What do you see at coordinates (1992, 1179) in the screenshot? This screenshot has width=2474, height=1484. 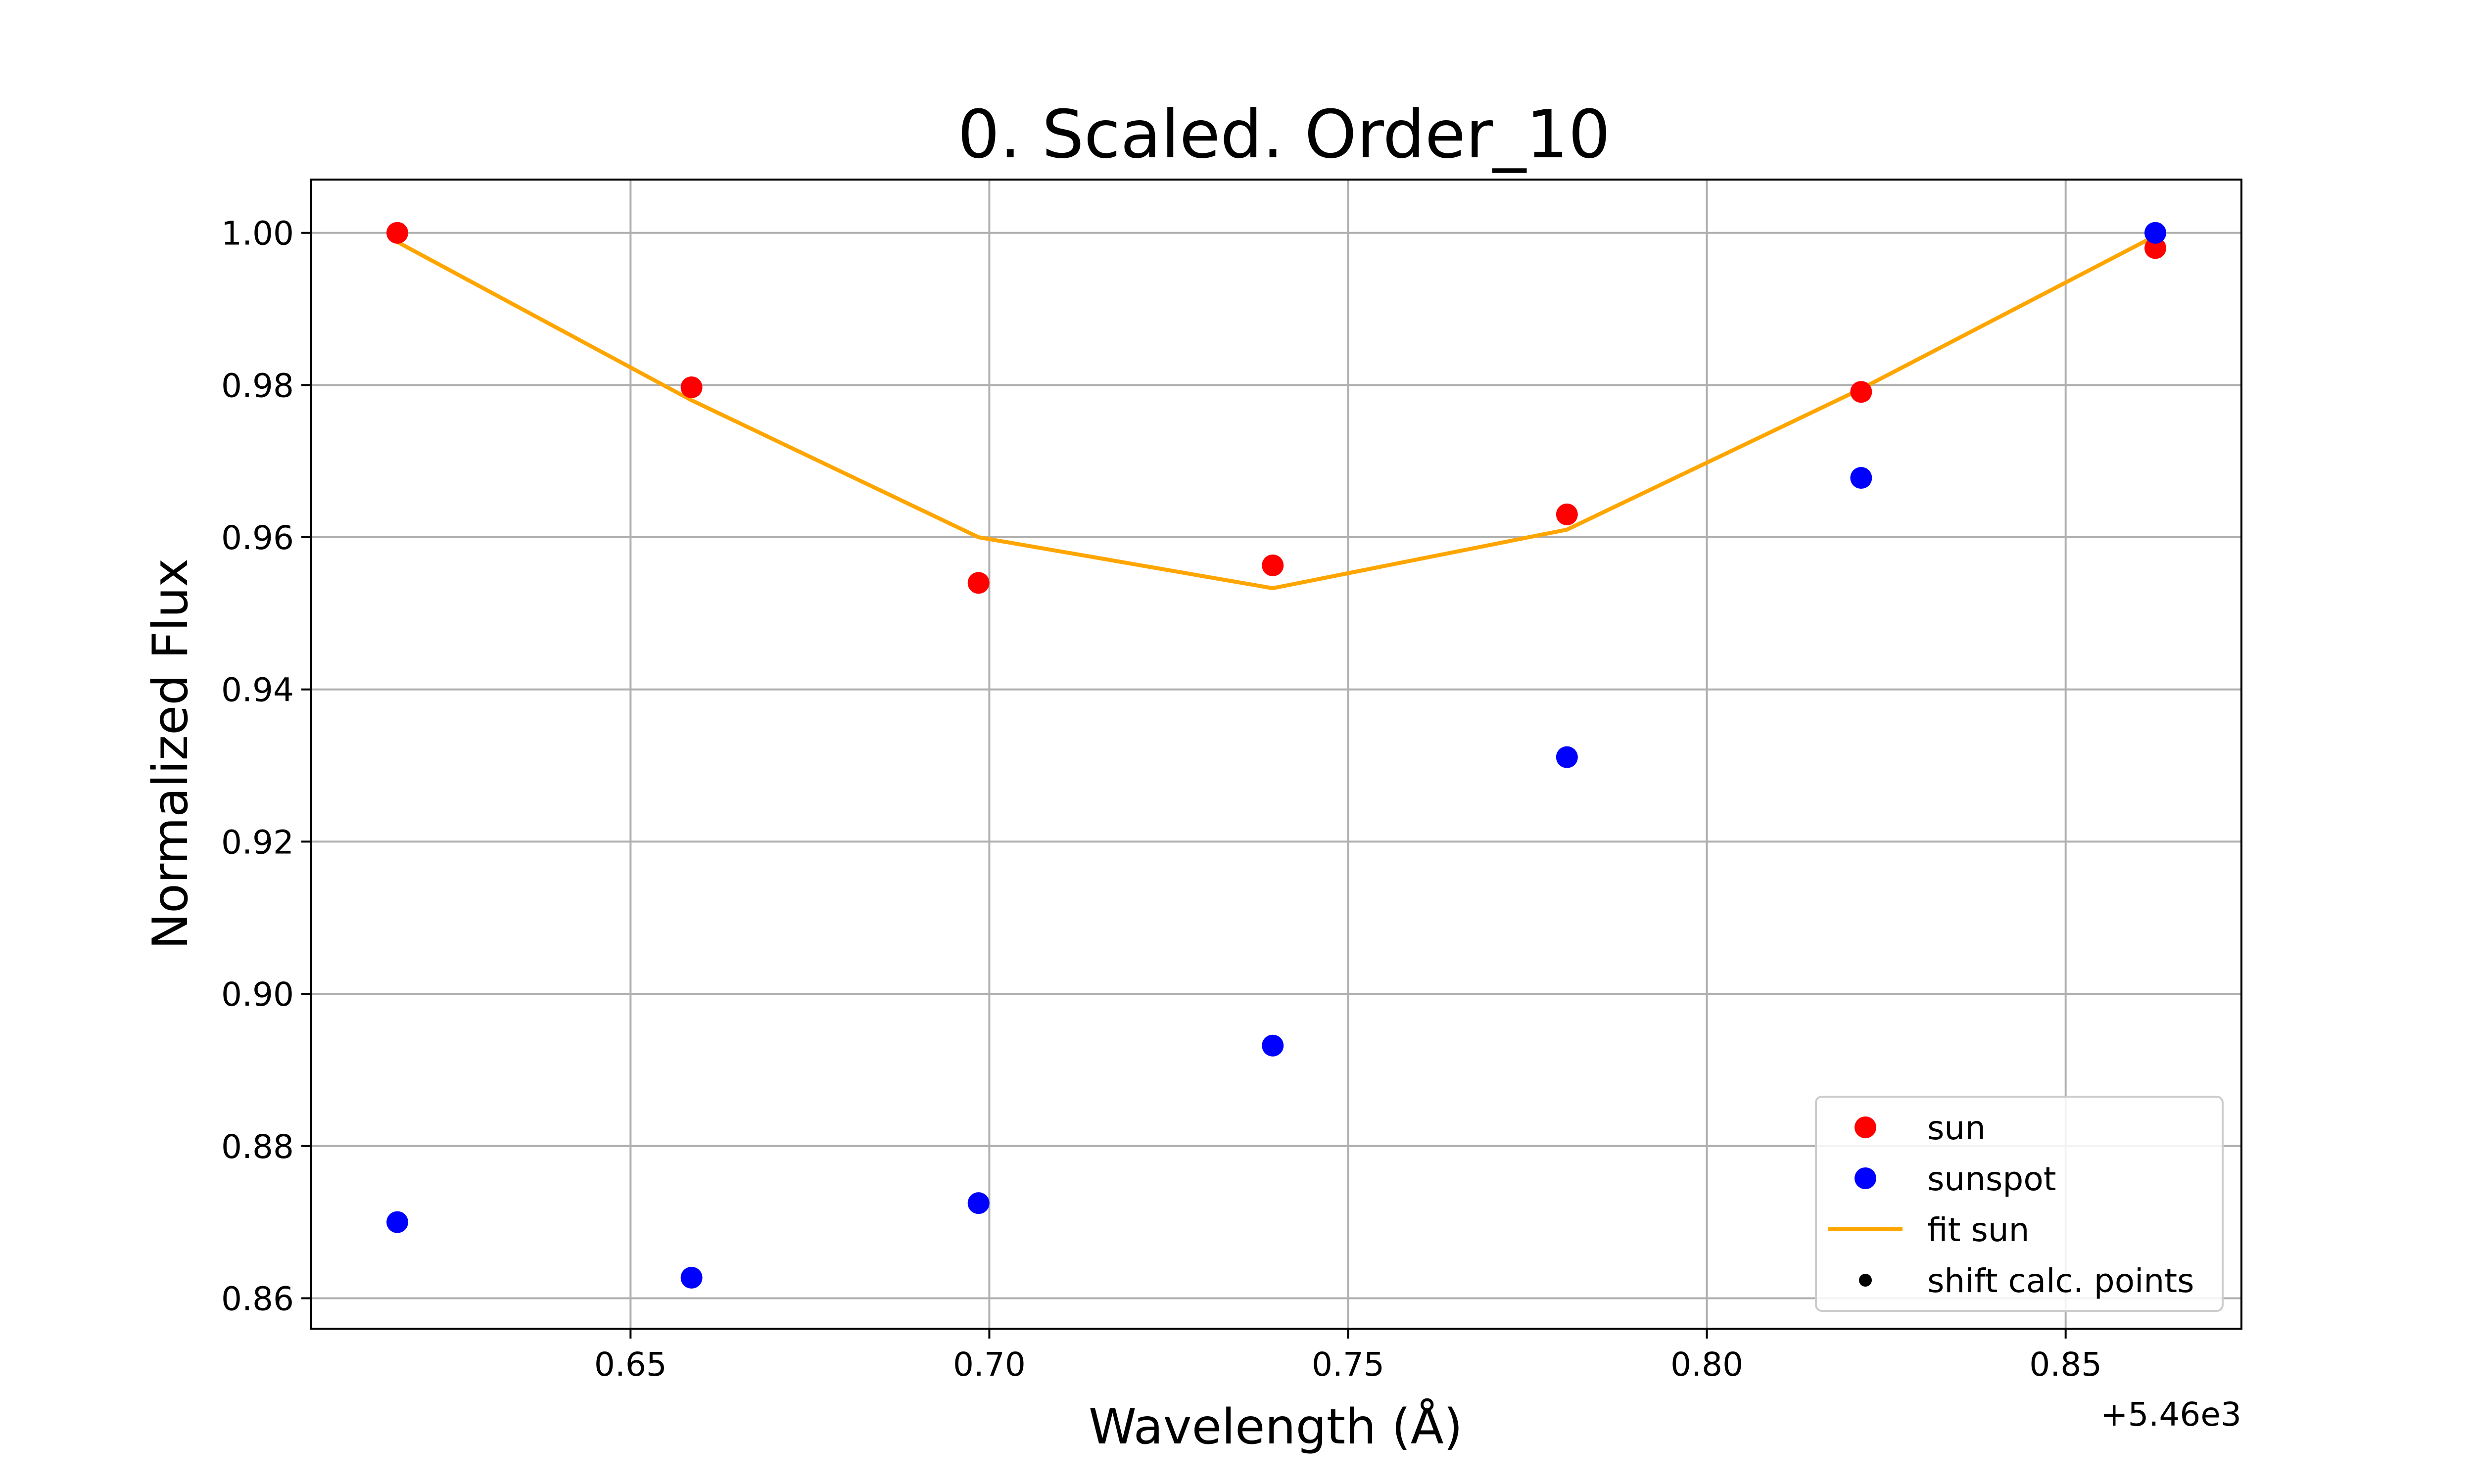 I see `legend-label-sunspot: sunspot` at bounding box center [1992, 1179].